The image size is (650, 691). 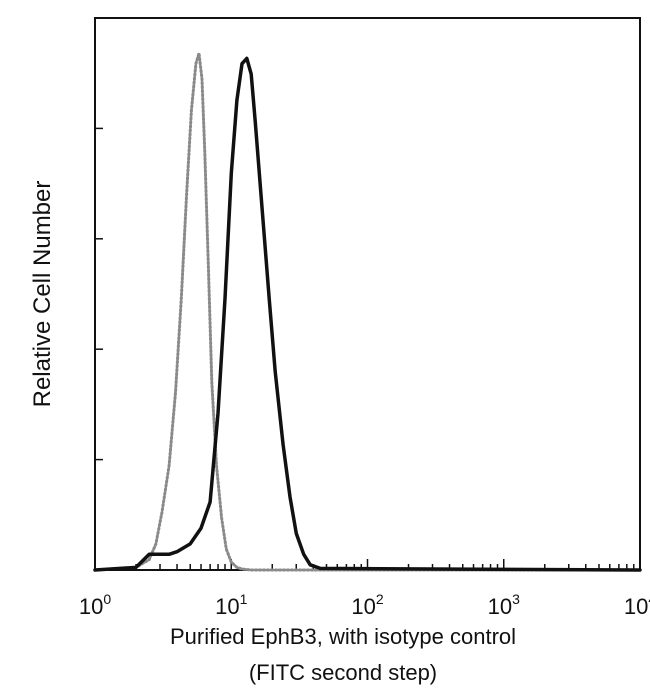 I want to click on x-tick-labels: 10⁰ 10¹ 10² 10³ 10⁴, so click(x=364, y=605).